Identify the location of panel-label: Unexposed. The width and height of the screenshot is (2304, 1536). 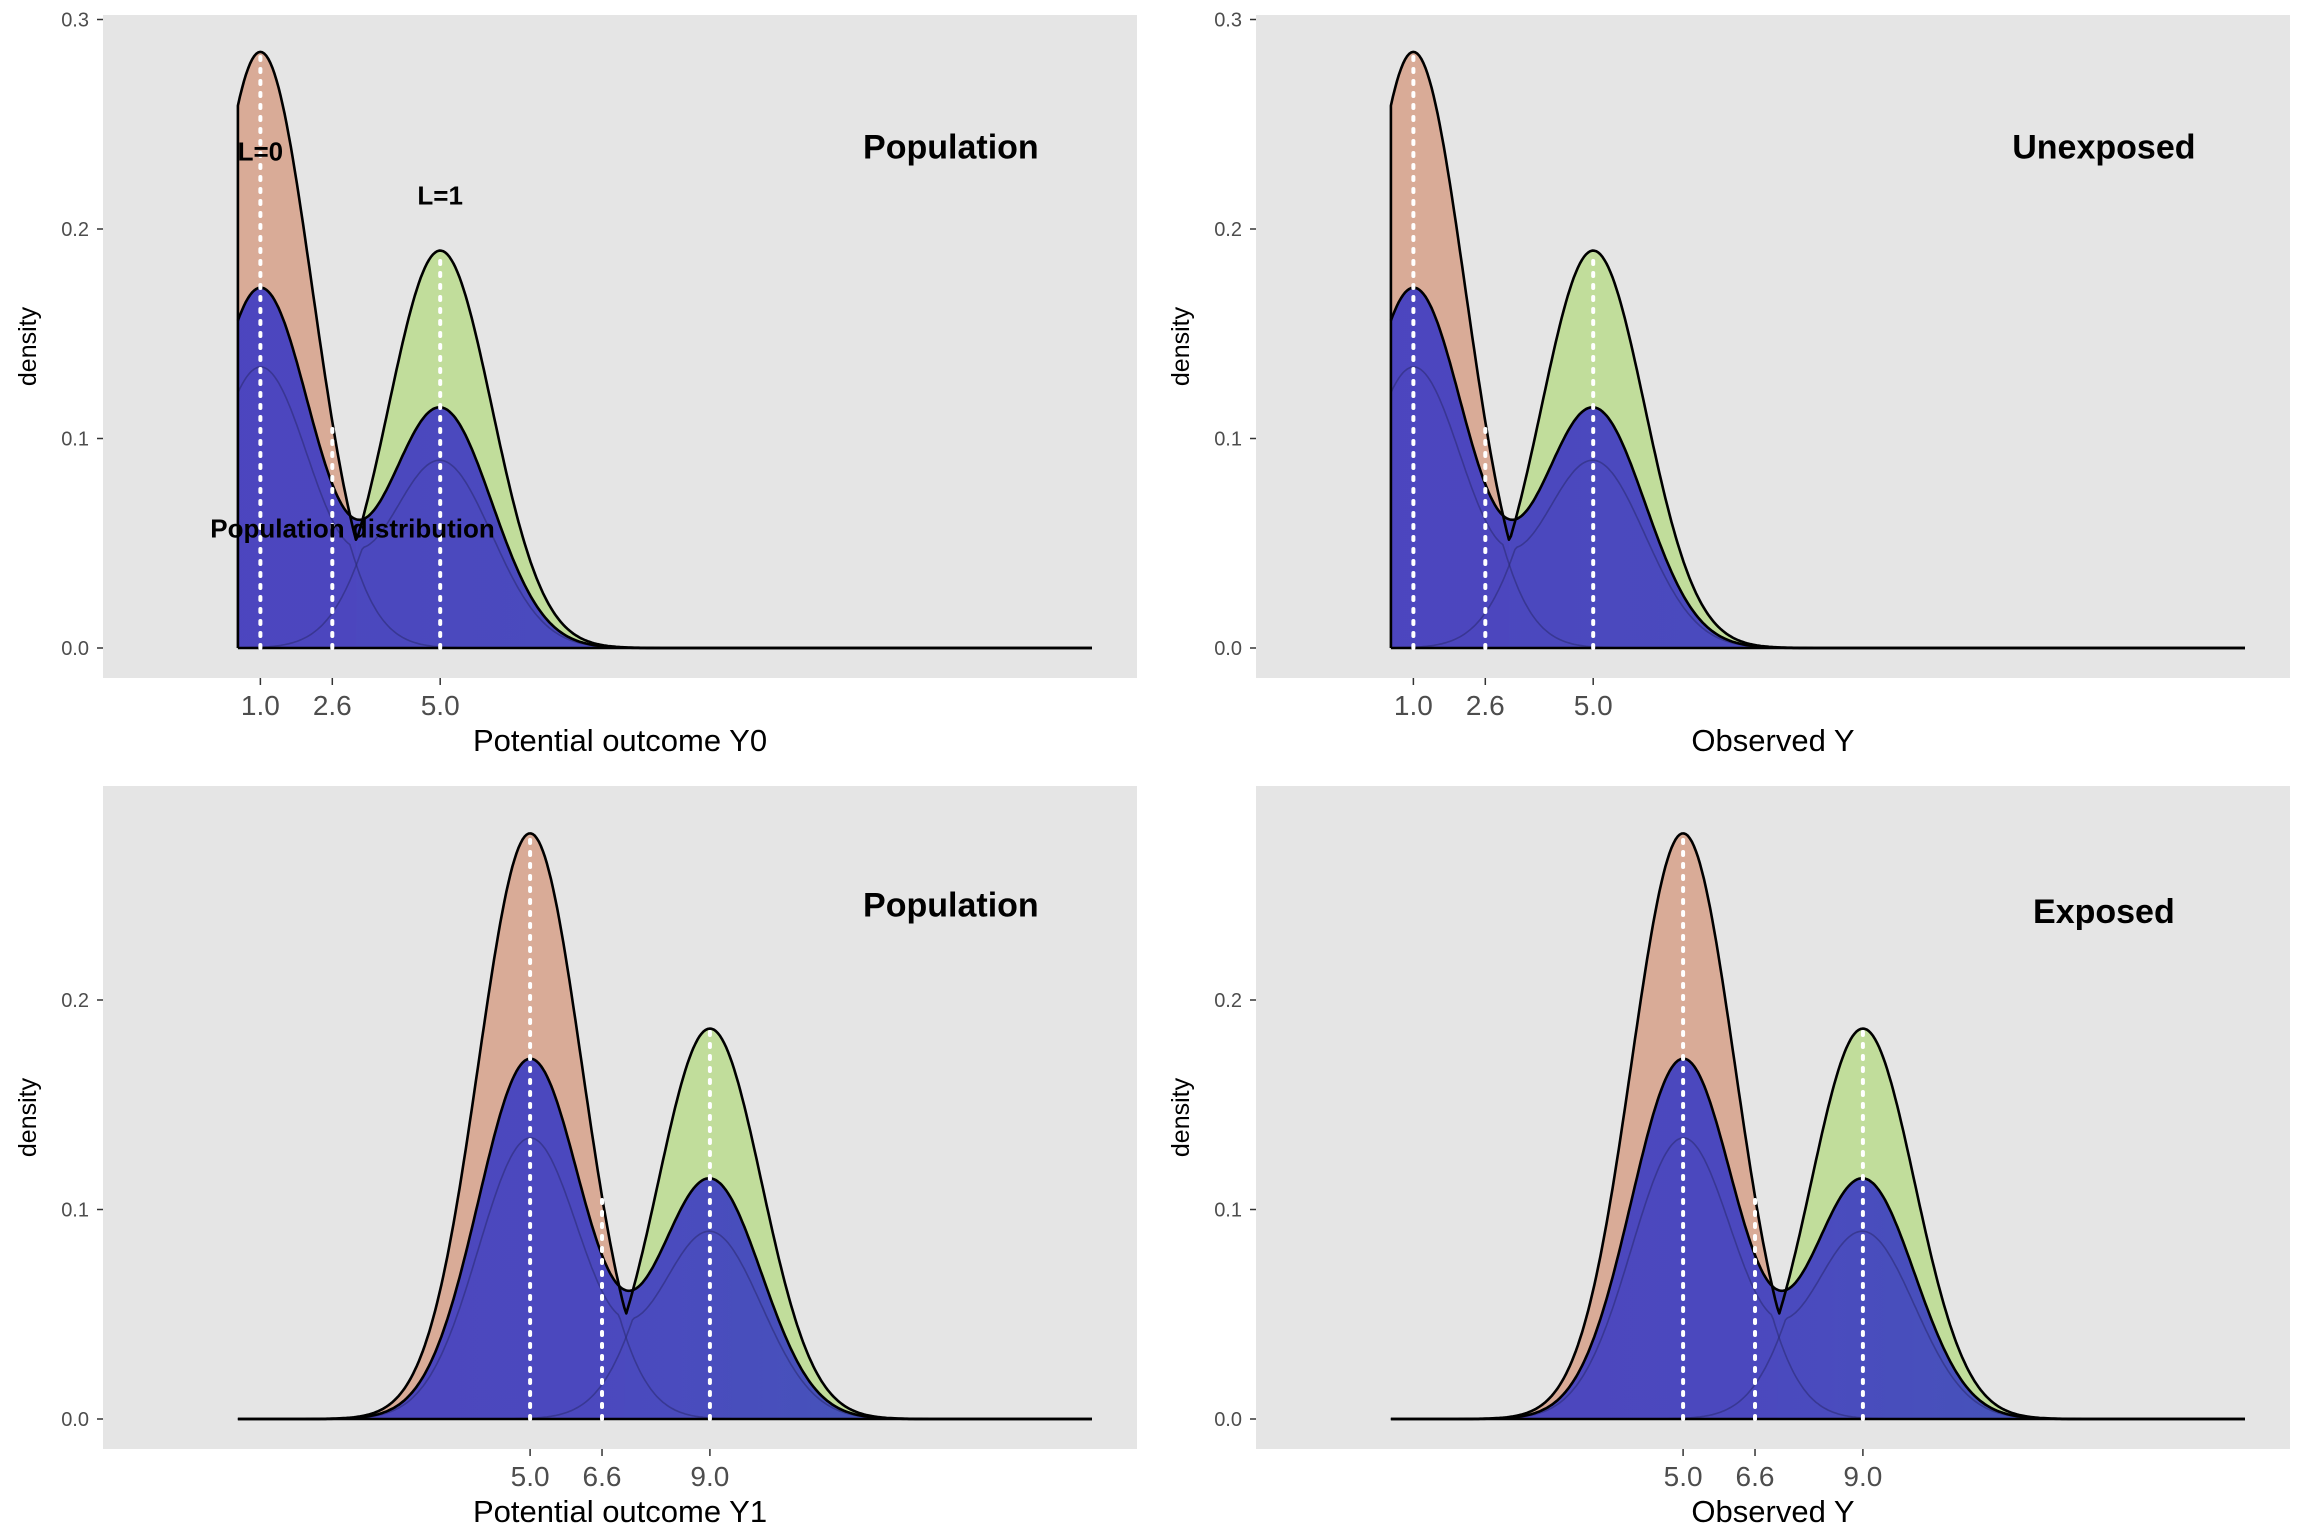
(2103, 148).